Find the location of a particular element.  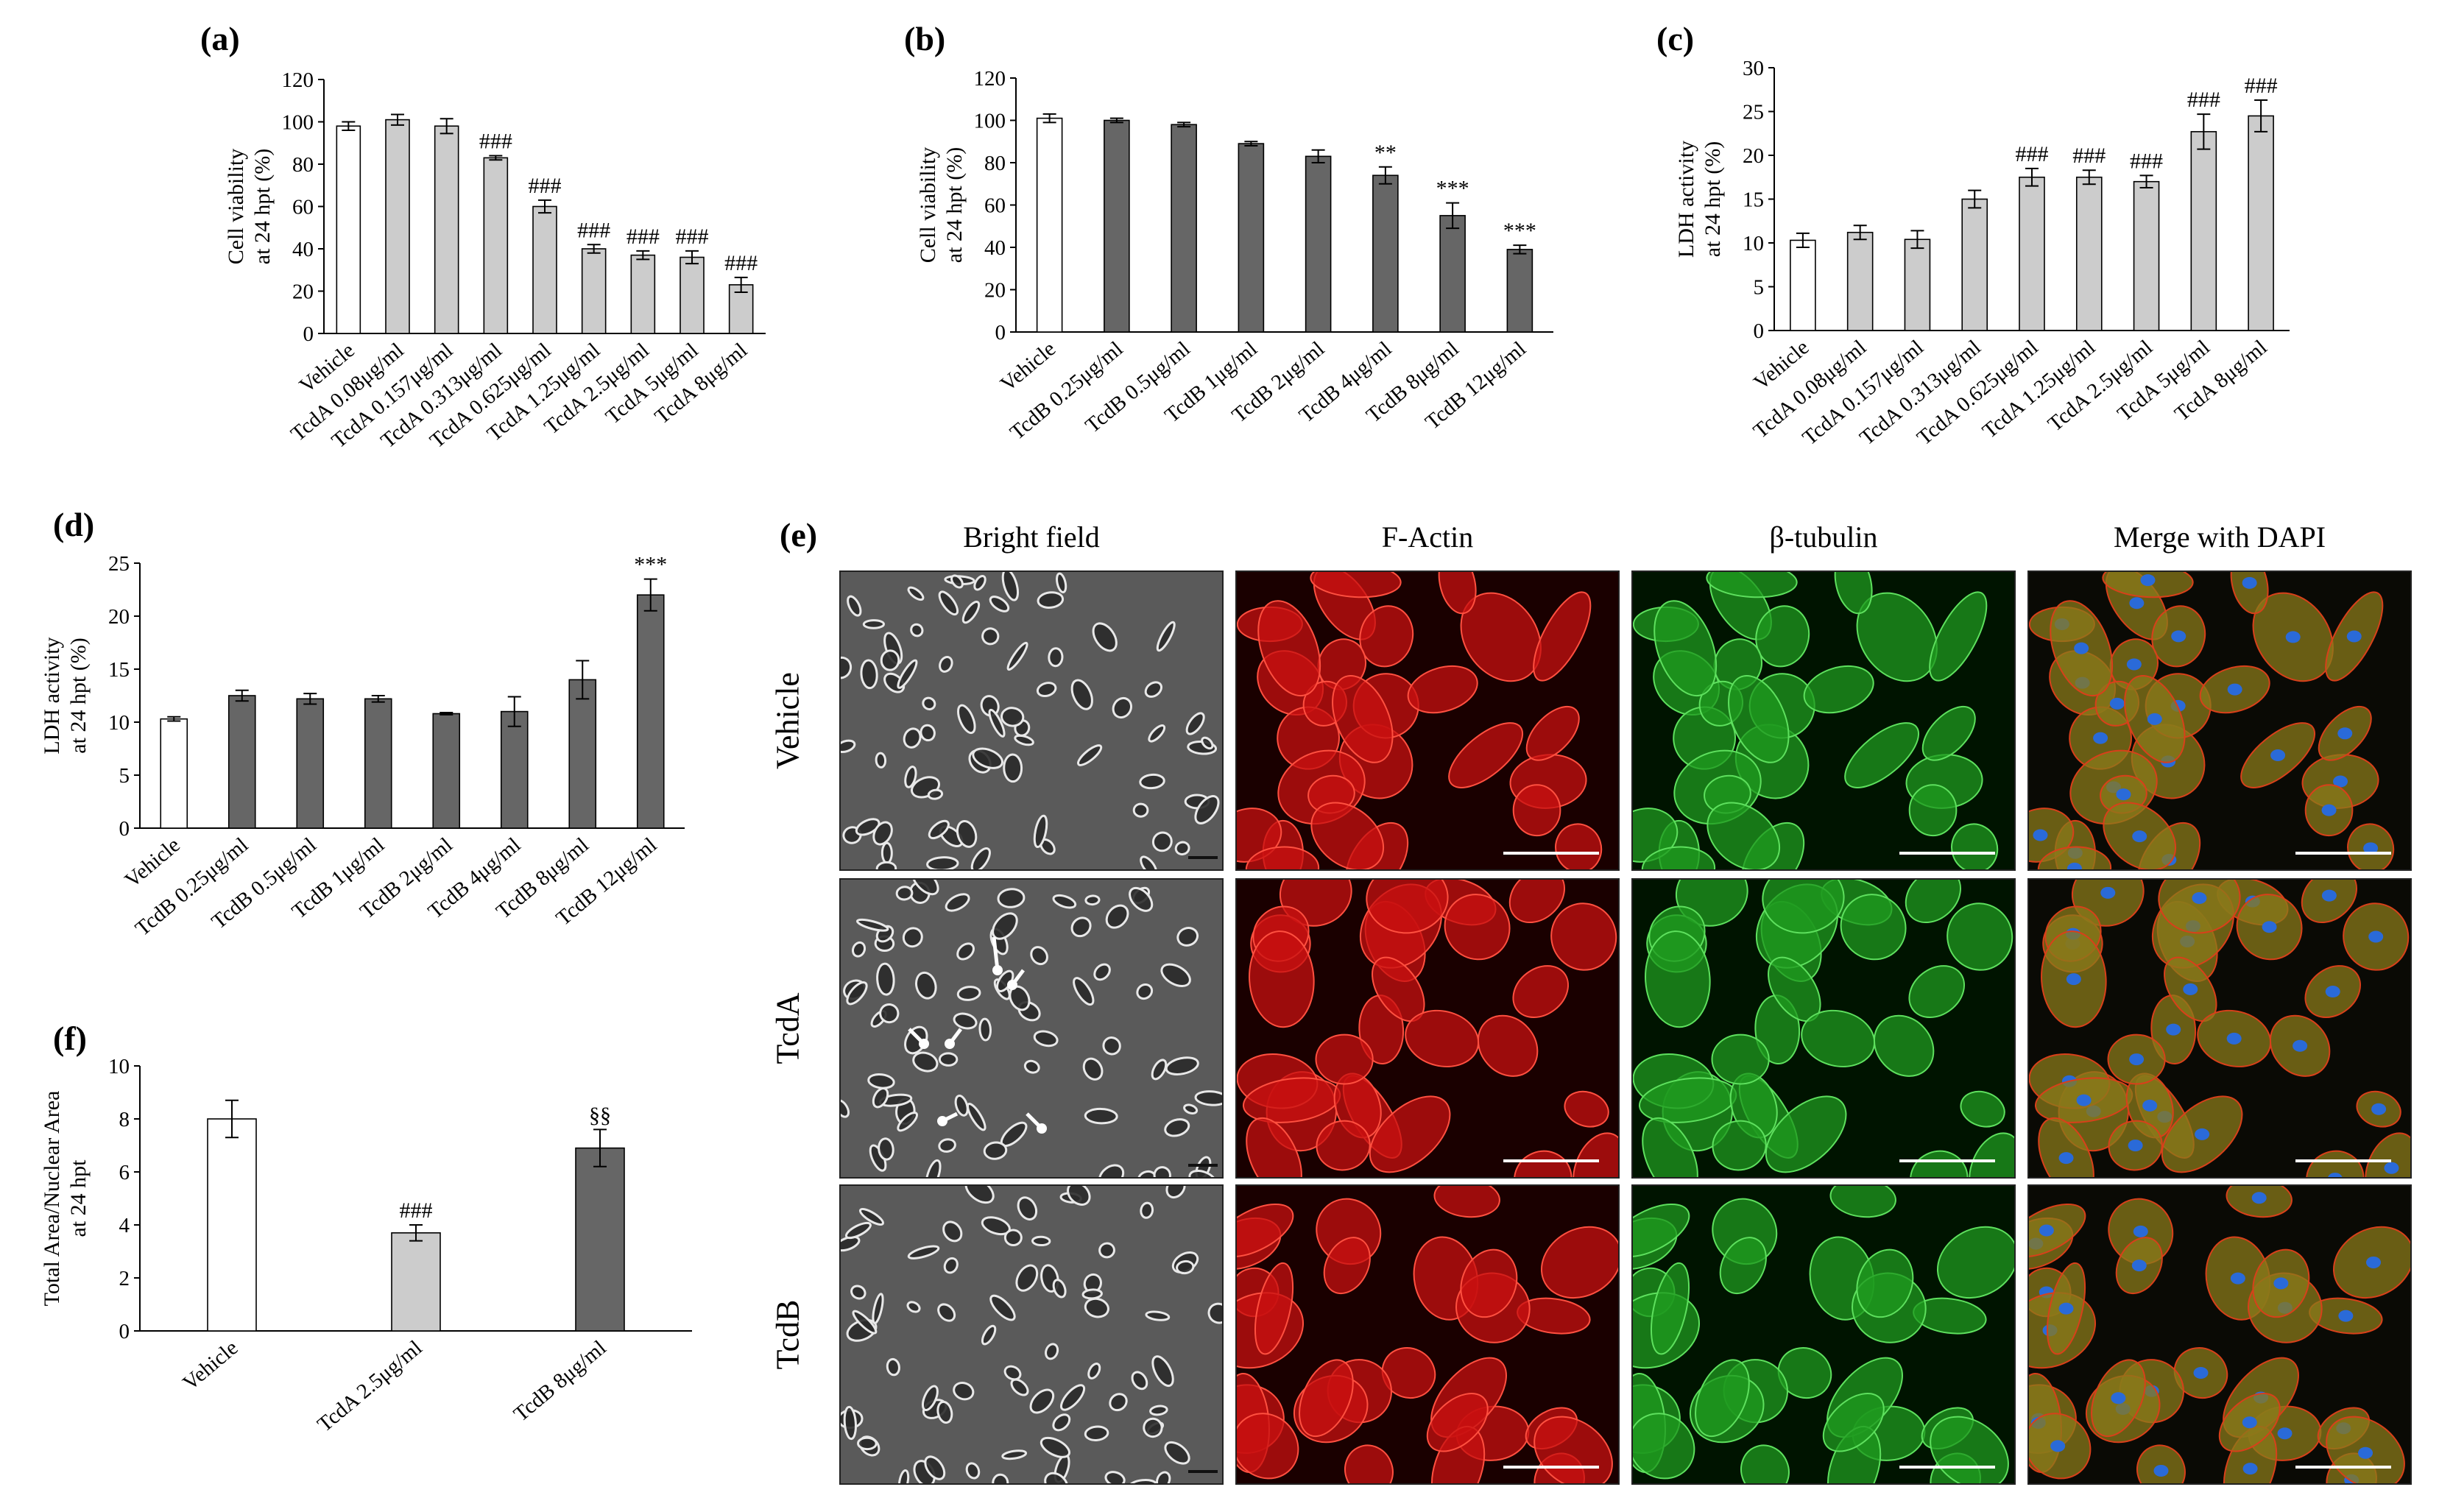

y-tick-label: 25 is located at coordinates (1753, 112).